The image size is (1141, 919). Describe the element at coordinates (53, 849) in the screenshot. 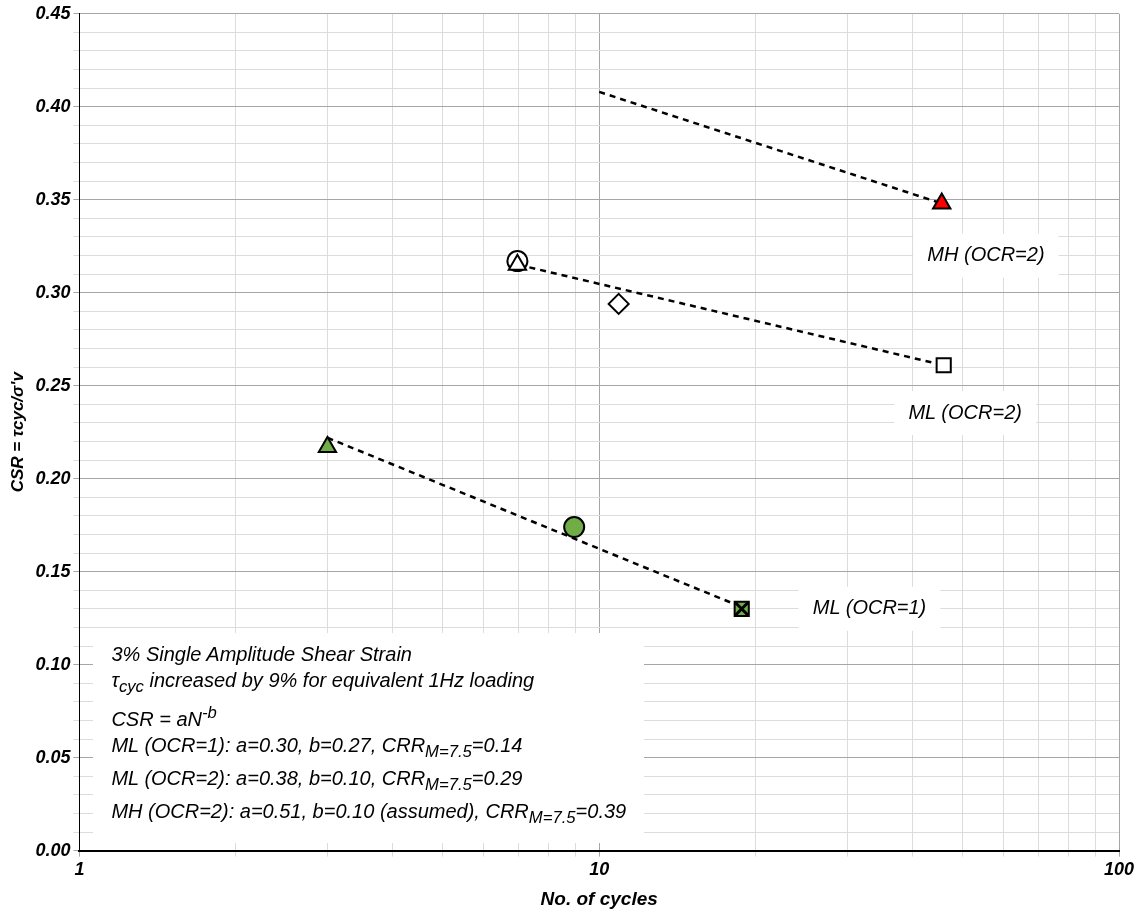

I see `y-tick-label: 0.00` at that location.